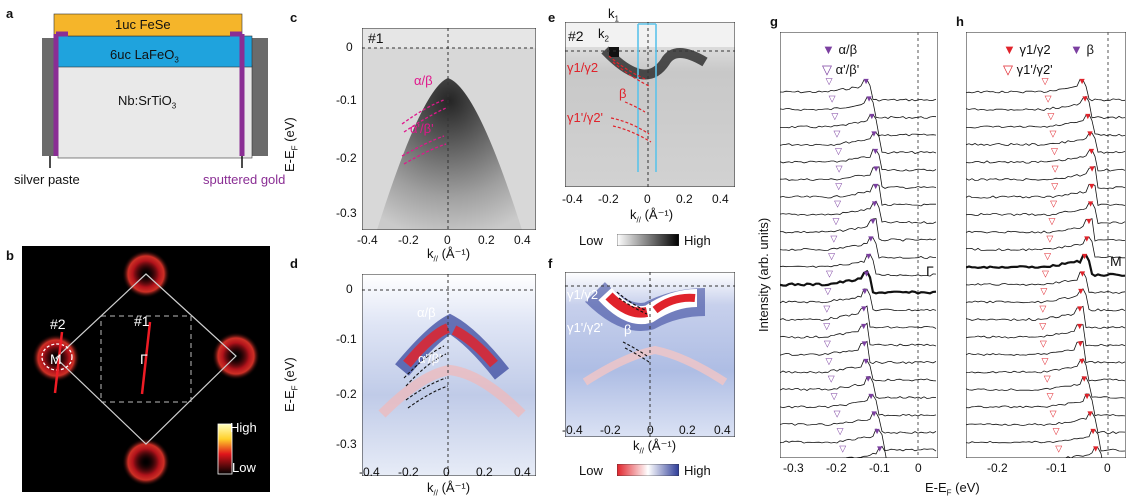  What do you see at coordinates (1116, 261) in the screenshot?
I see `h-point-m: M` at bounding box center [1116, 261].